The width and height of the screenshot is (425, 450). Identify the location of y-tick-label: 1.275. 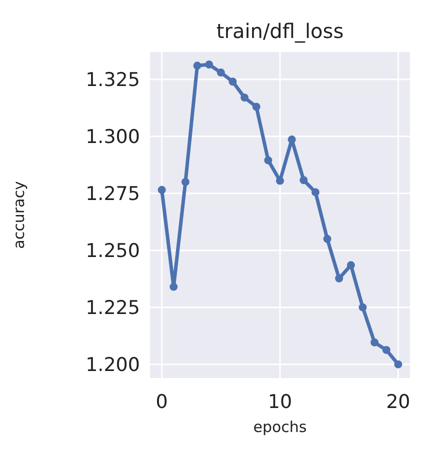
(113, 193).